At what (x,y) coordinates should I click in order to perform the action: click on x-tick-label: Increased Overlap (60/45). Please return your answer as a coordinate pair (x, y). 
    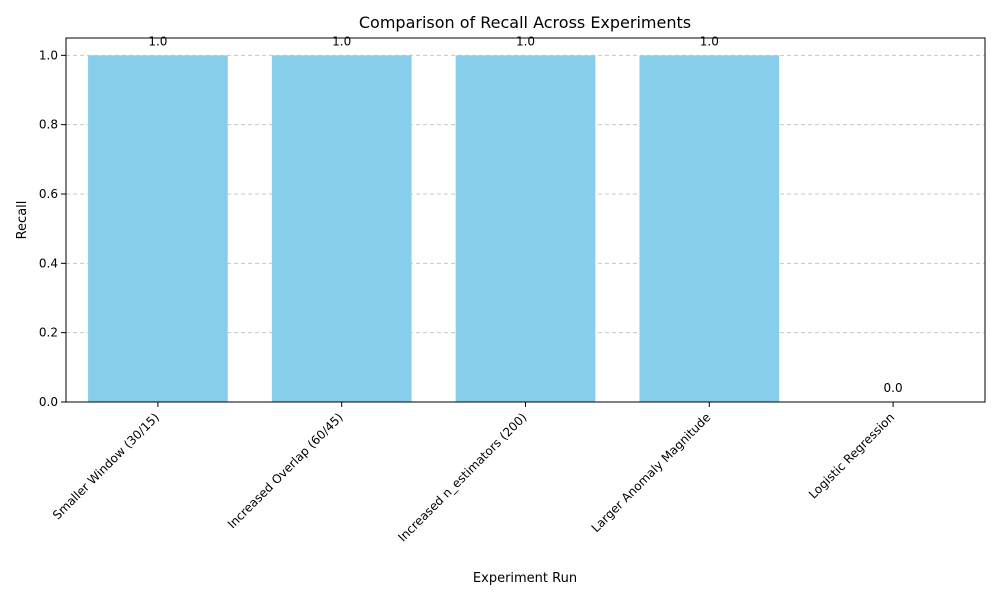
    Looking at the image, I should click on (285, 470).